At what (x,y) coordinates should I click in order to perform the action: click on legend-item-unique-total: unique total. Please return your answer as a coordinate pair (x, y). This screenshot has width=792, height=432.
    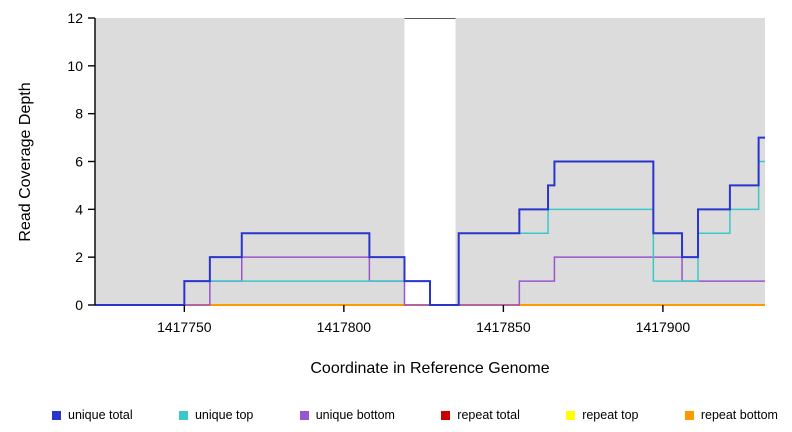
    Looking at the image, I should click on (92, 415).